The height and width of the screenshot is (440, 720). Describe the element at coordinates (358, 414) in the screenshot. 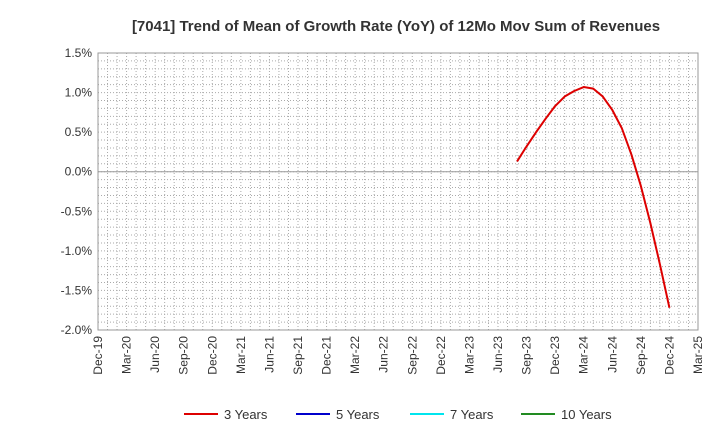

I see `legend-label: 5 Years` at that location.